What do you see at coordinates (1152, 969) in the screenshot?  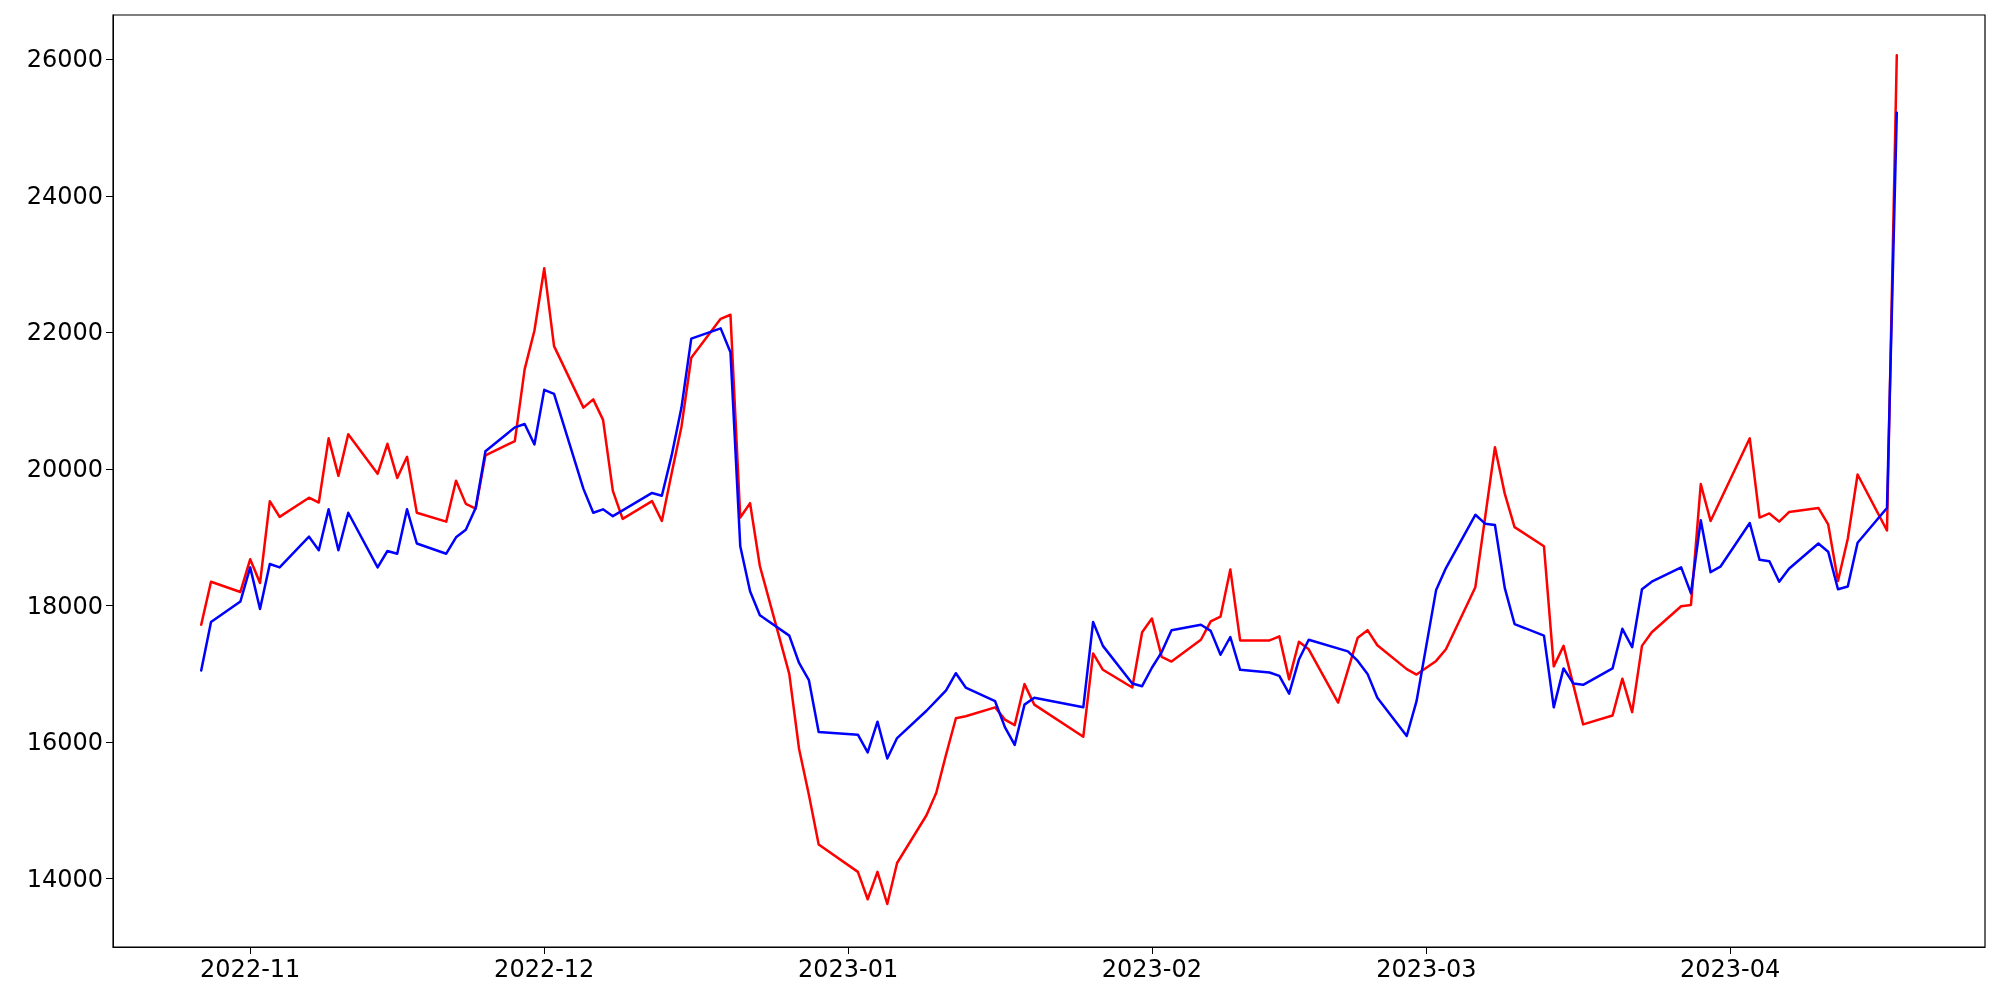 I see `x-tick-label: 2023-02` at bounding box center [1152, 969].